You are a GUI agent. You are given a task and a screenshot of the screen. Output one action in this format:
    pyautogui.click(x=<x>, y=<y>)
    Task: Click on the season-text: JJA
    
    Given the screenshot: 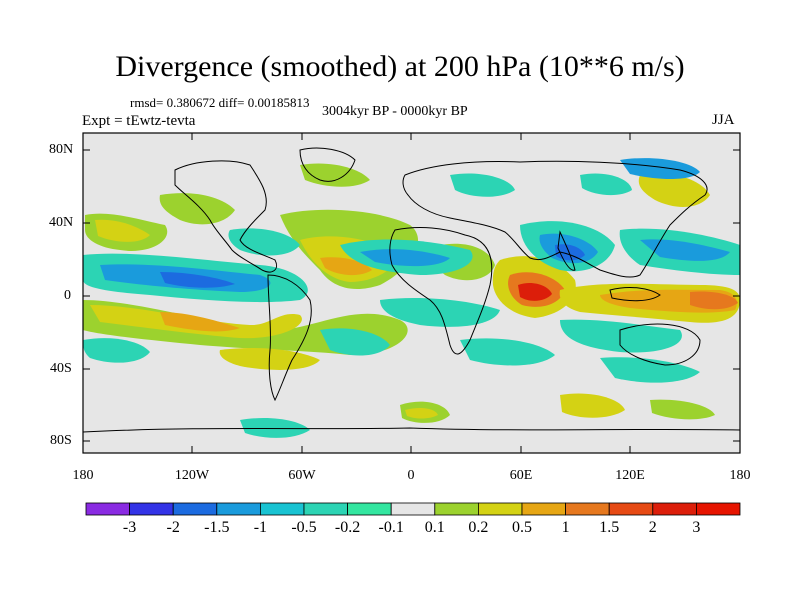 What is the action you would take?
    pyautogui.click(x=723, y=120)
    